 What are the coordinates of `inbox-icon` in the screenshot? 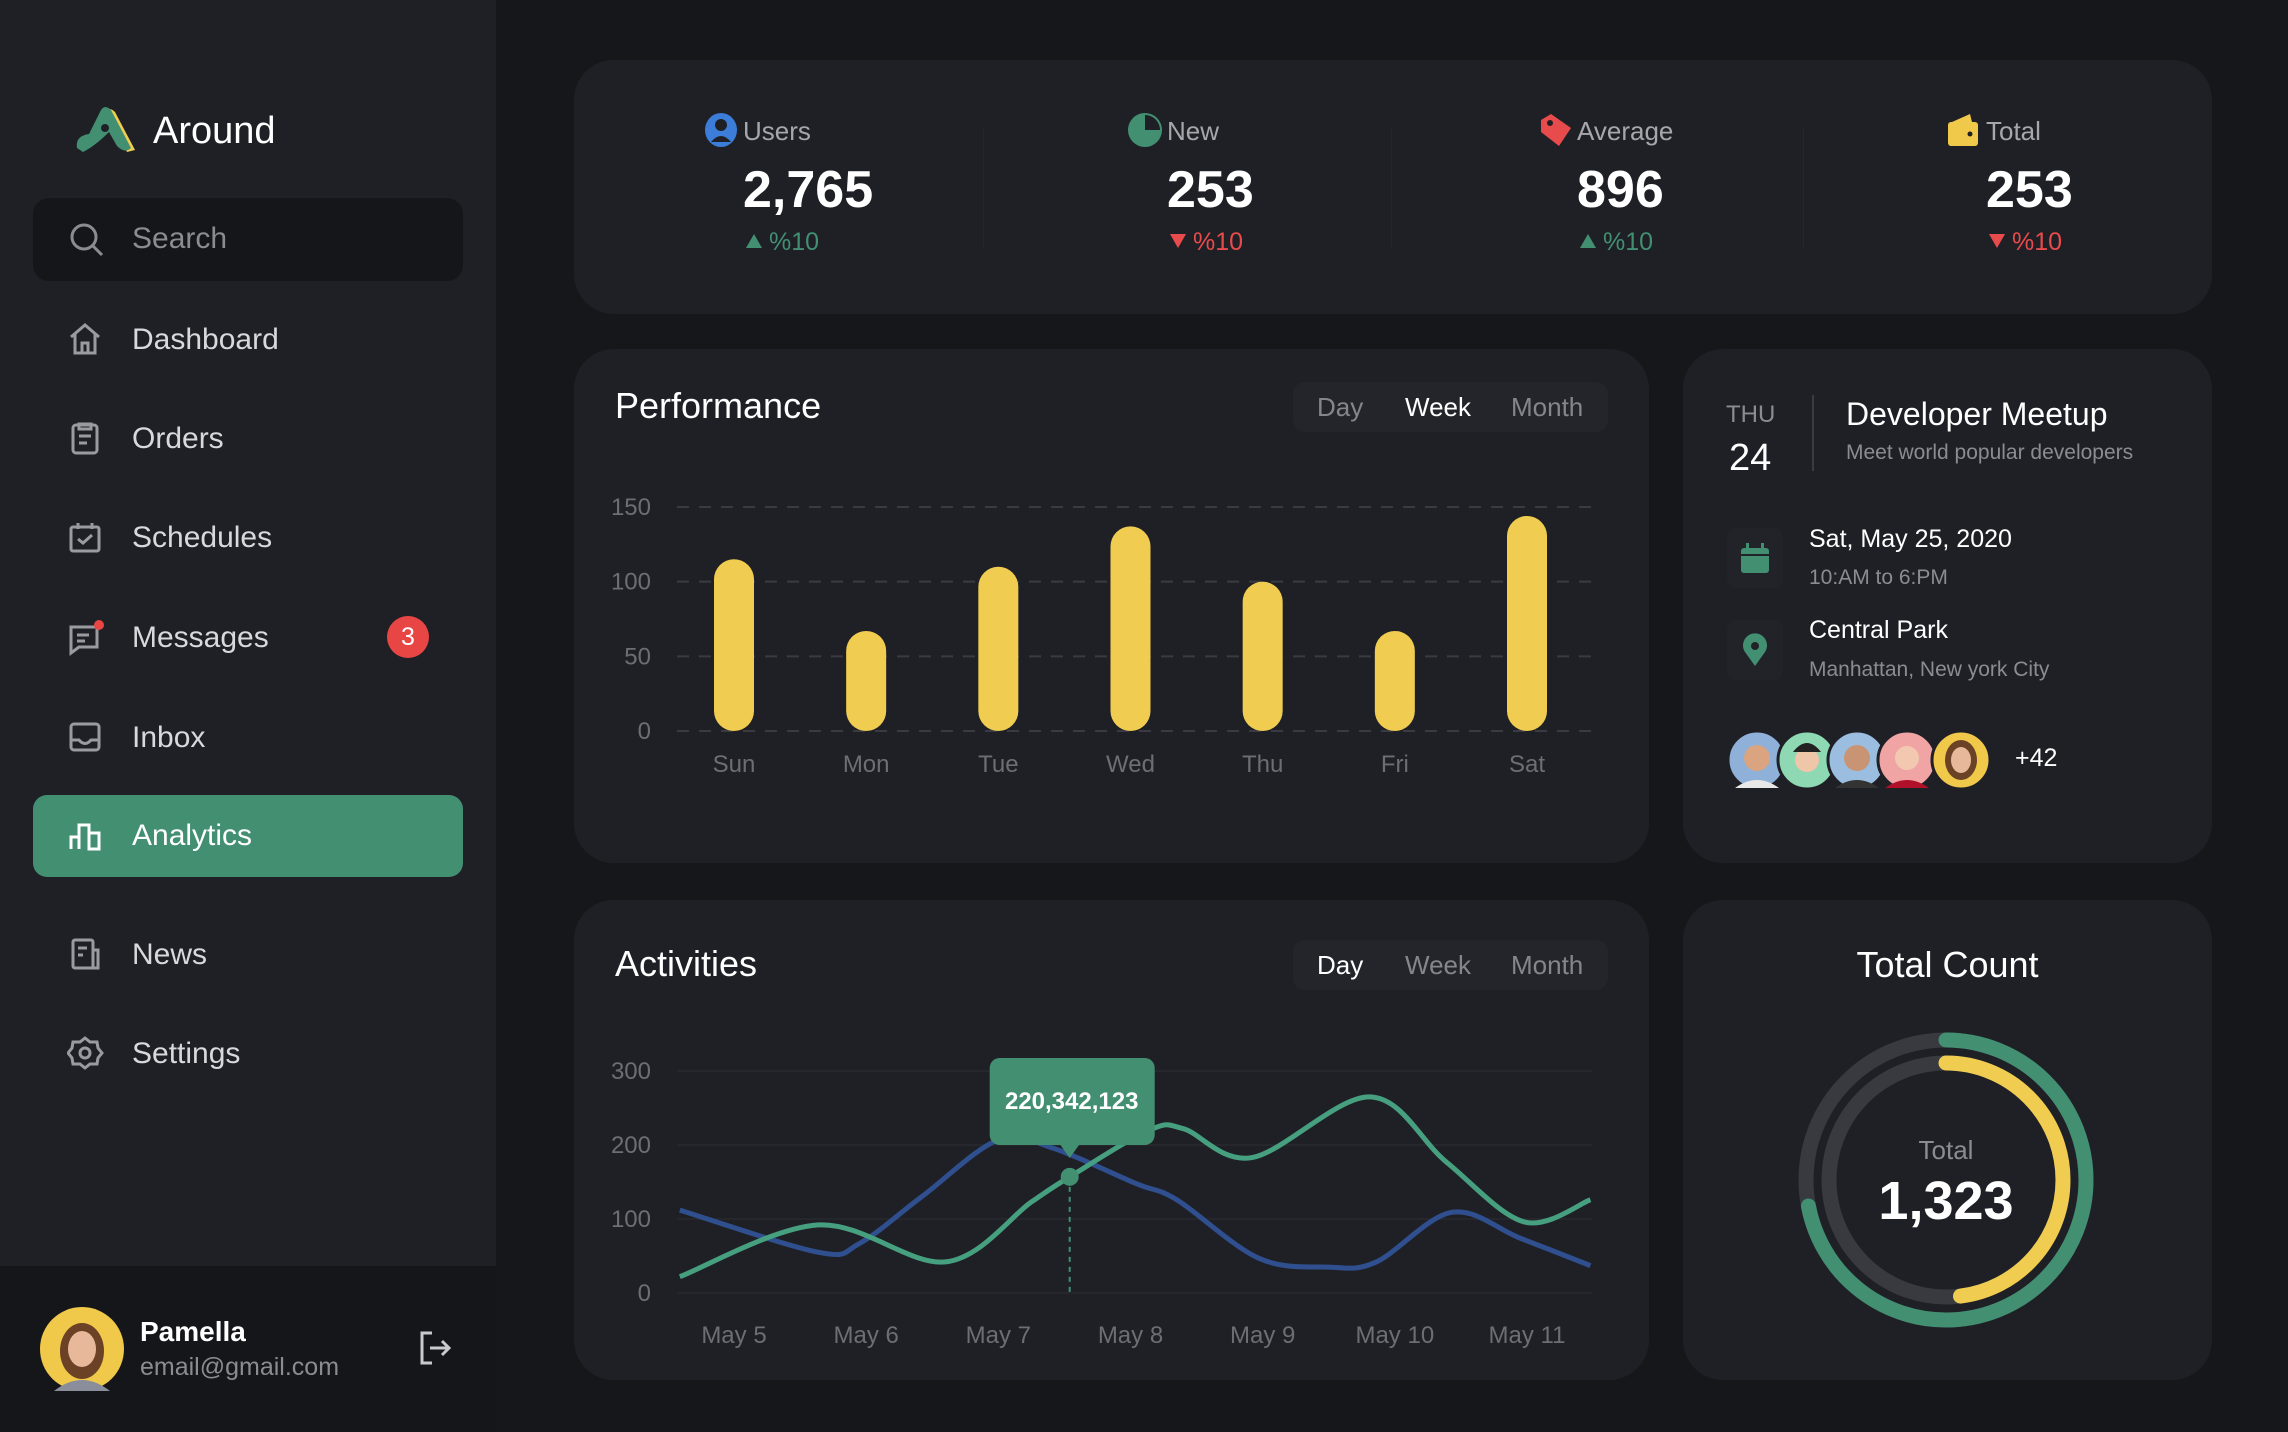 It's located at (85, 737).